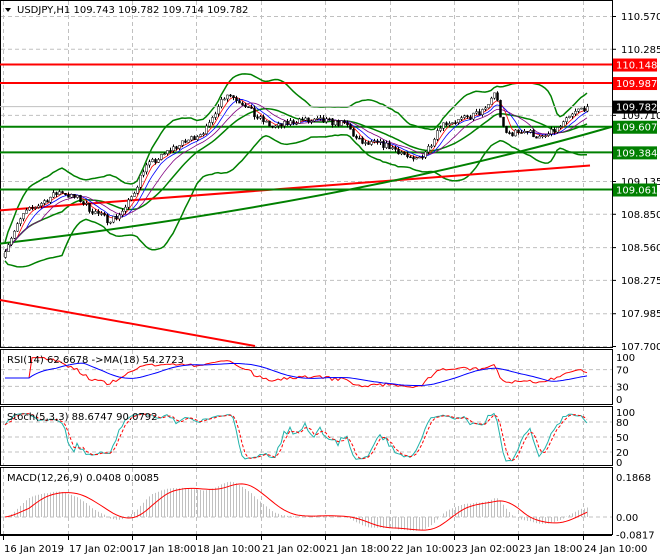 Image resolution: width=660 pixels, height=560 pixels. What do you see at coordinates (636, 153) in the screenshot?
I see `level-tag-label: 109.384` at bounding box center [636, 153].